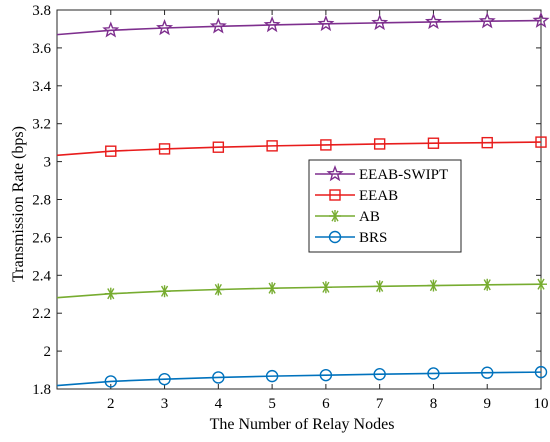 This screenshot has height=442, width=550. I want to click on legend-label: EEAB-SWIPT, so click(403, 175).